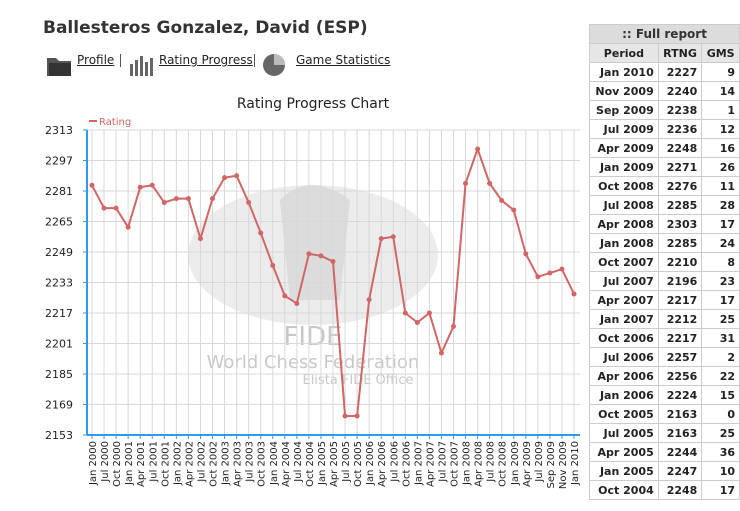  I want to click on x-tick-label: Jan 2010, so click(575, 463).